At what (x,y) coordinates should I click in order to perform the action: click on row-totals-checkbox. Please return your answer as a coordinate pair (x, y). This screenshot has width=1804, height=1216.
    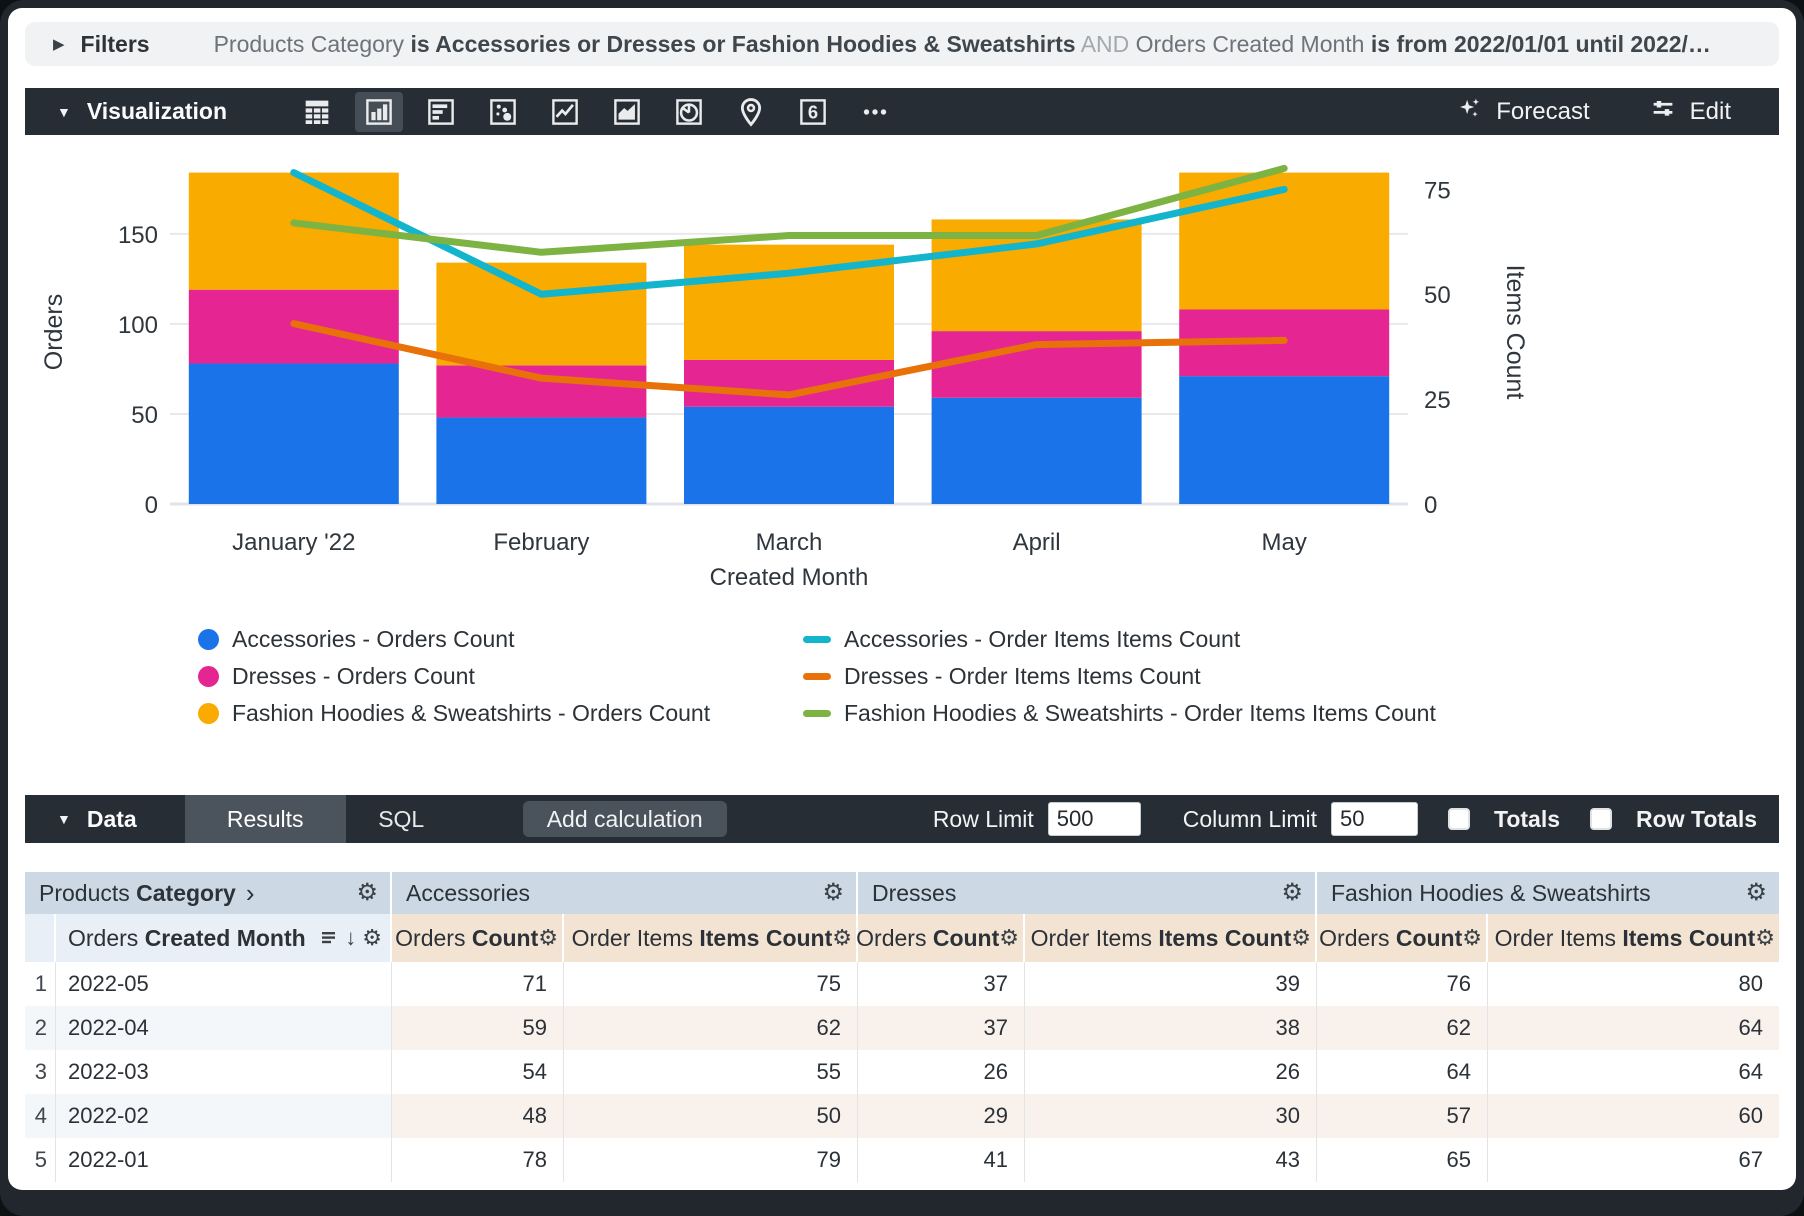
    Looking at the image, I should click on (1601, 819).